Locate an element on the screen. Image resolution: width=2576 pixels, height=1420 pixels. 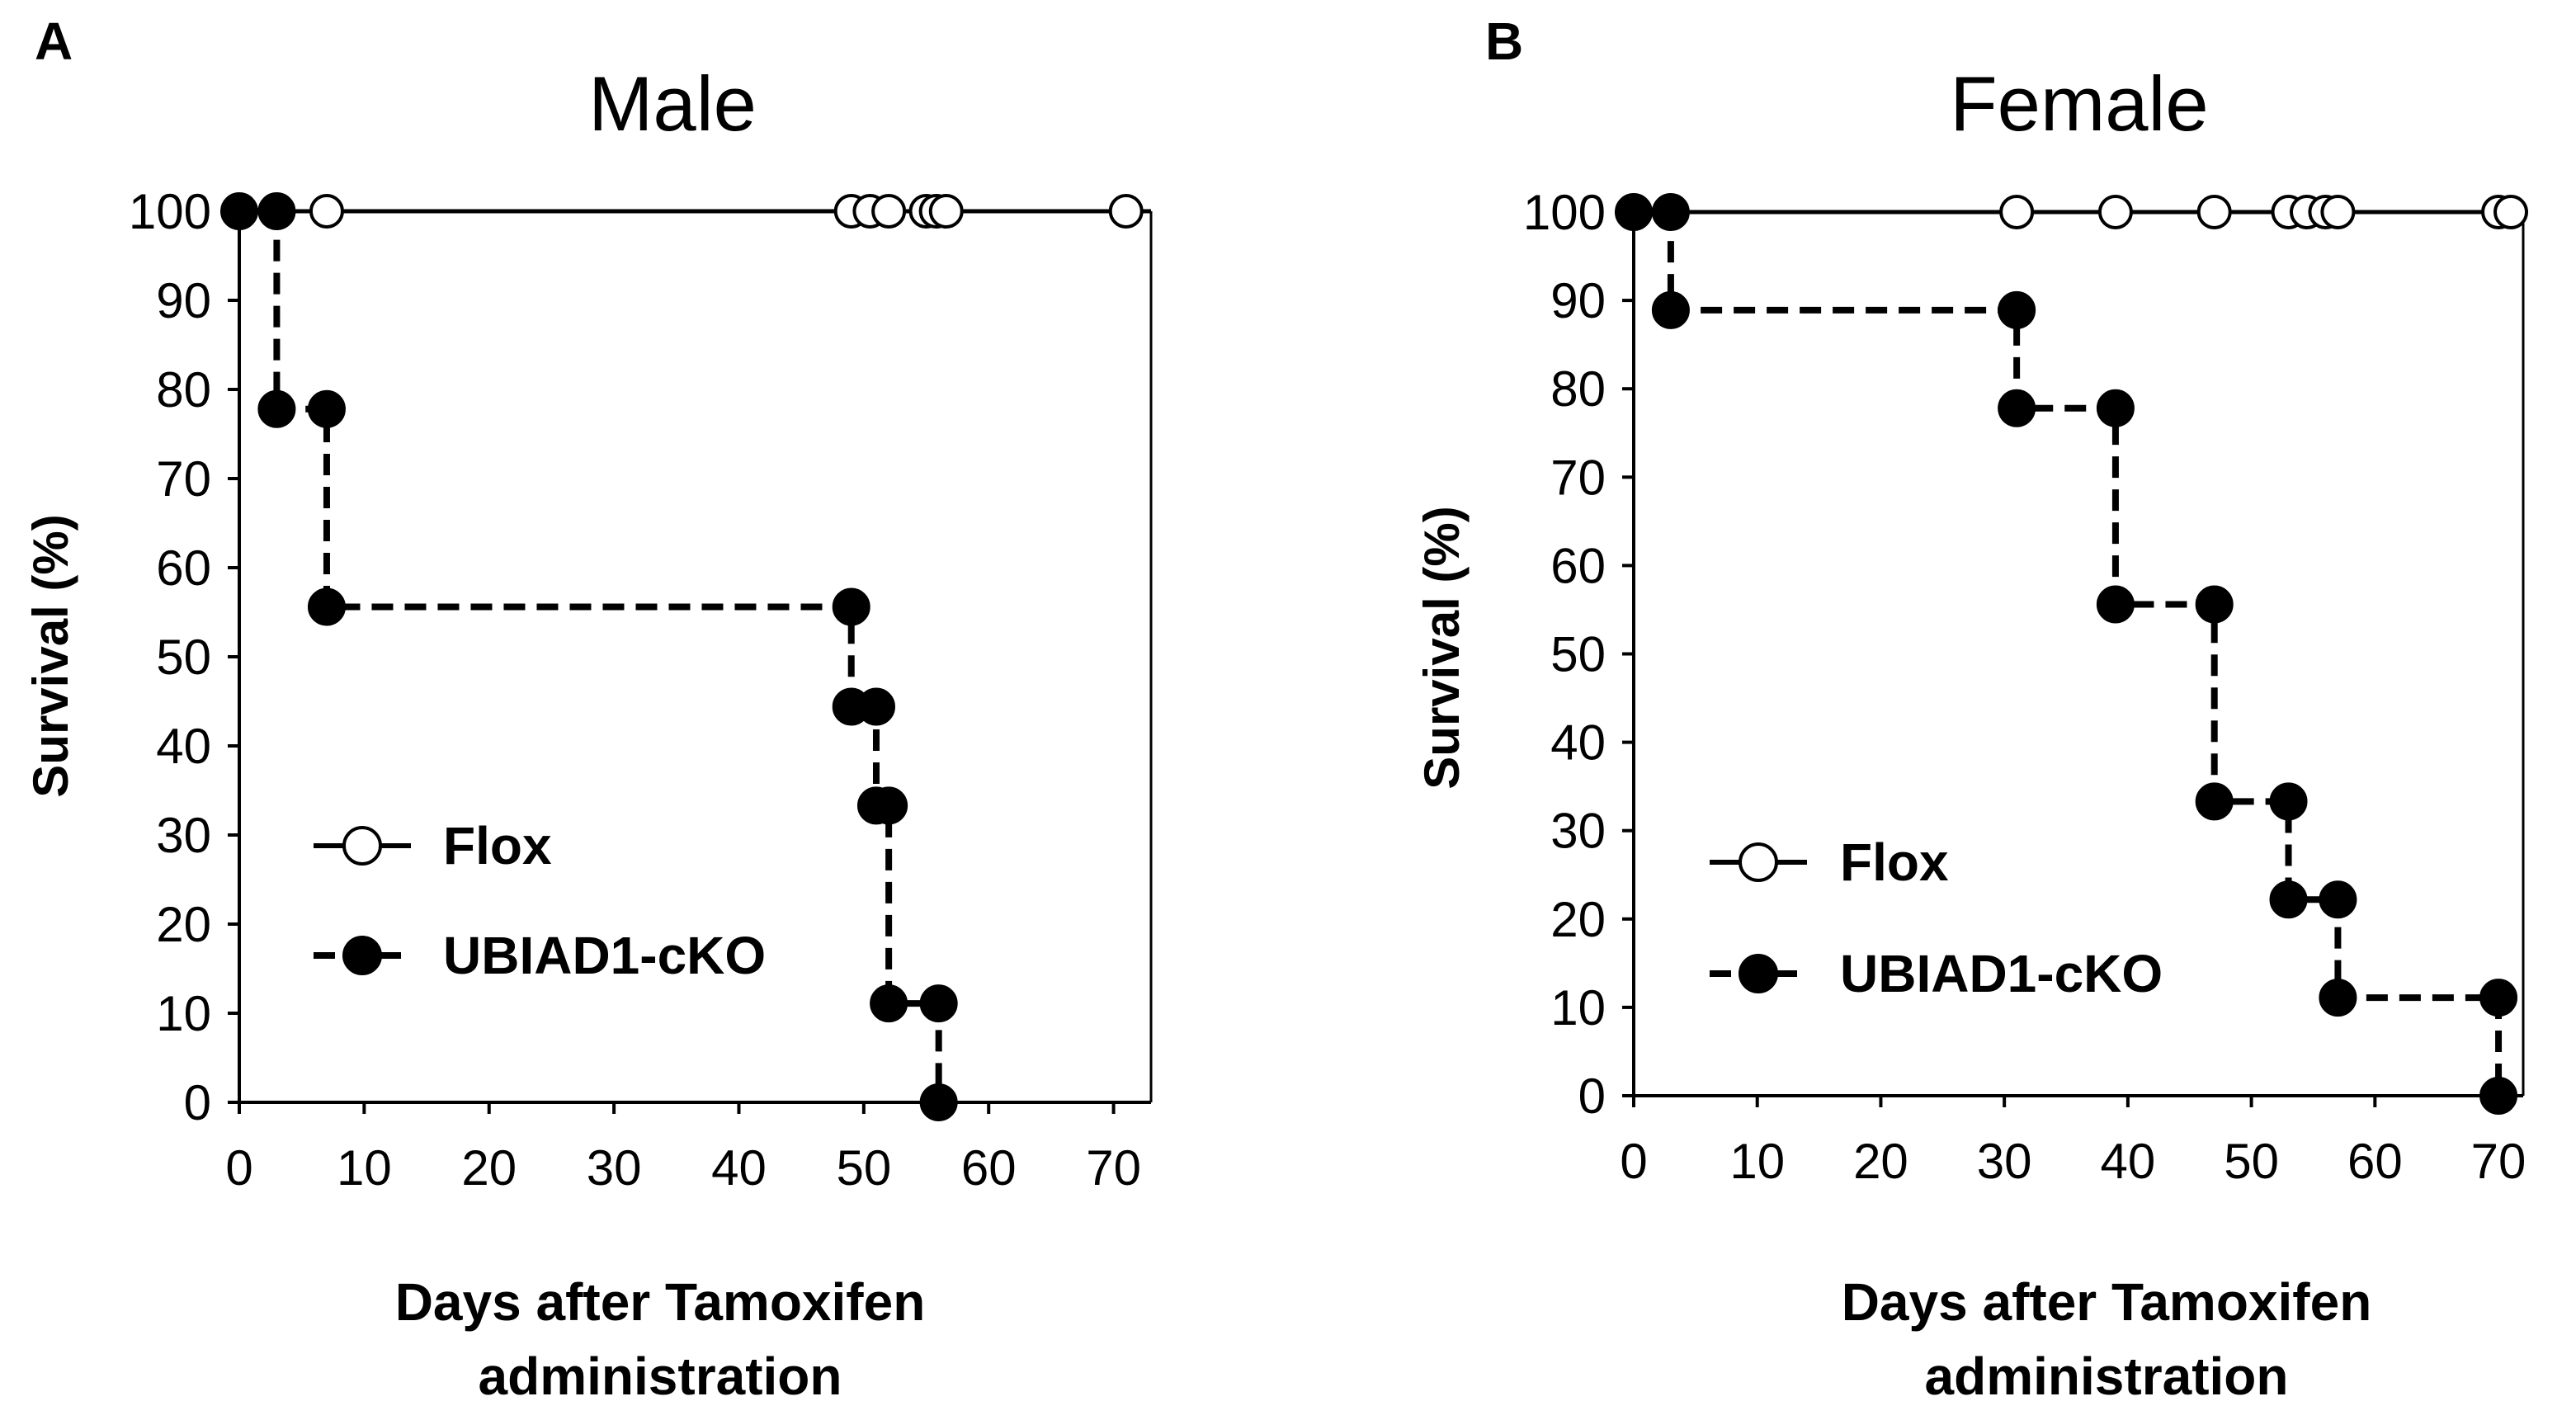
panel-b-y-tick-label: 60 is located at coordinates (1578, 565).